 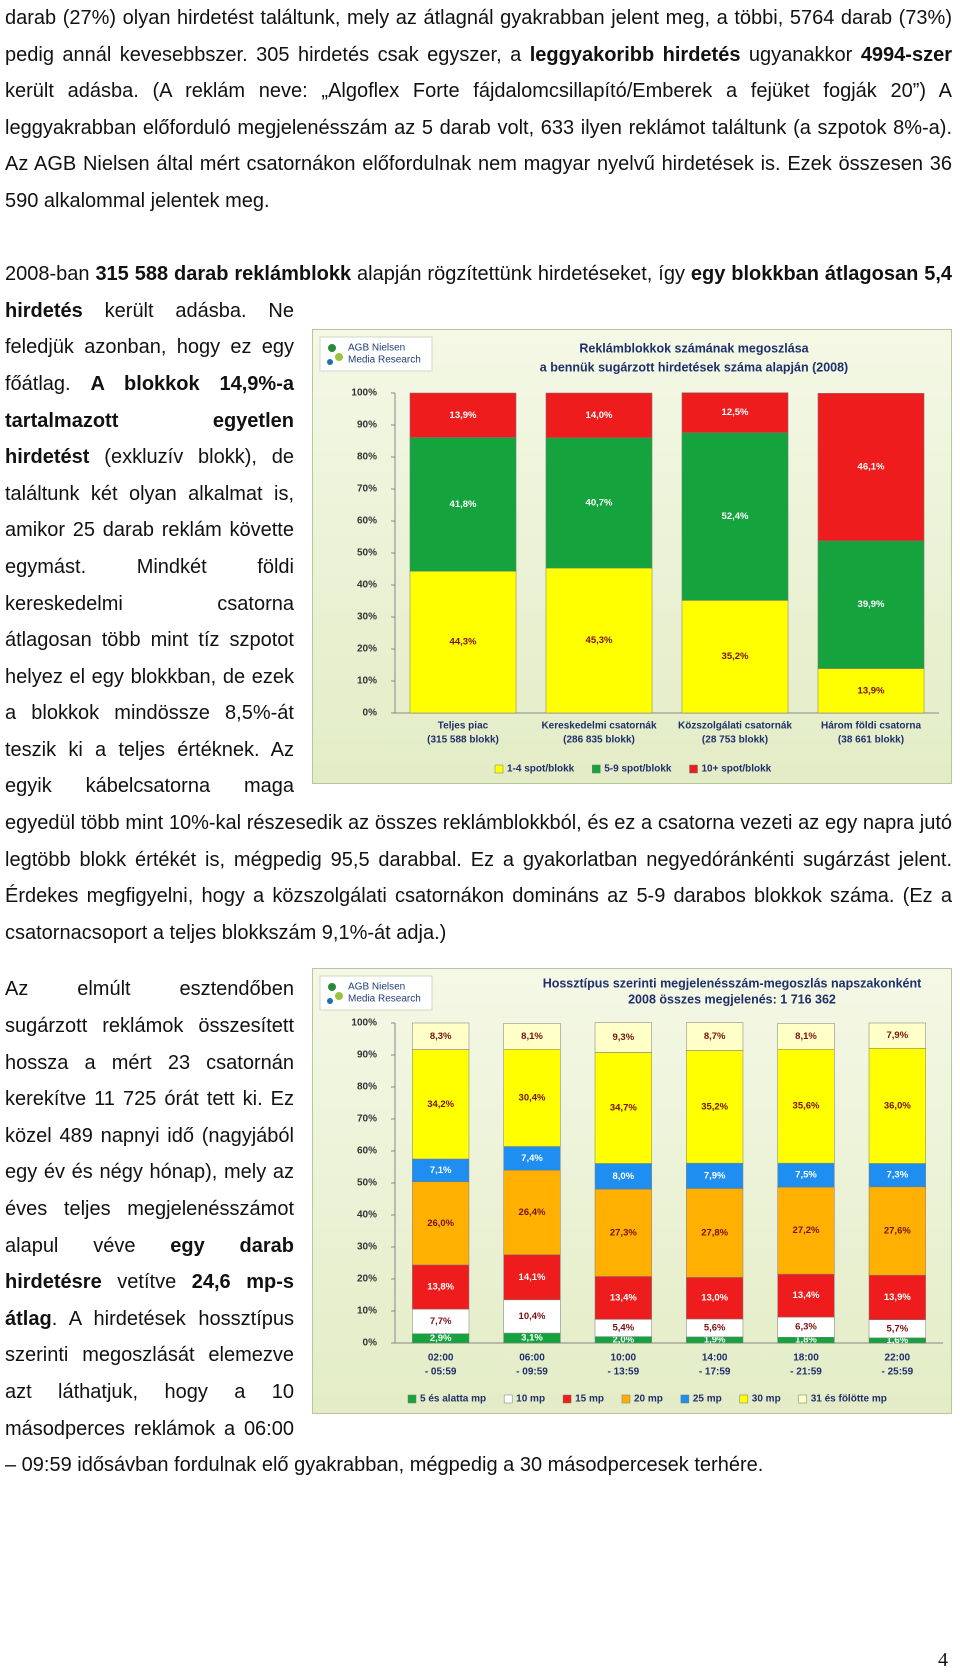 What do you see at coordinates (871, 726) in the screenshot?
I see `x-tick-label: Három földi csatorna` at bounding box center [871, 726].